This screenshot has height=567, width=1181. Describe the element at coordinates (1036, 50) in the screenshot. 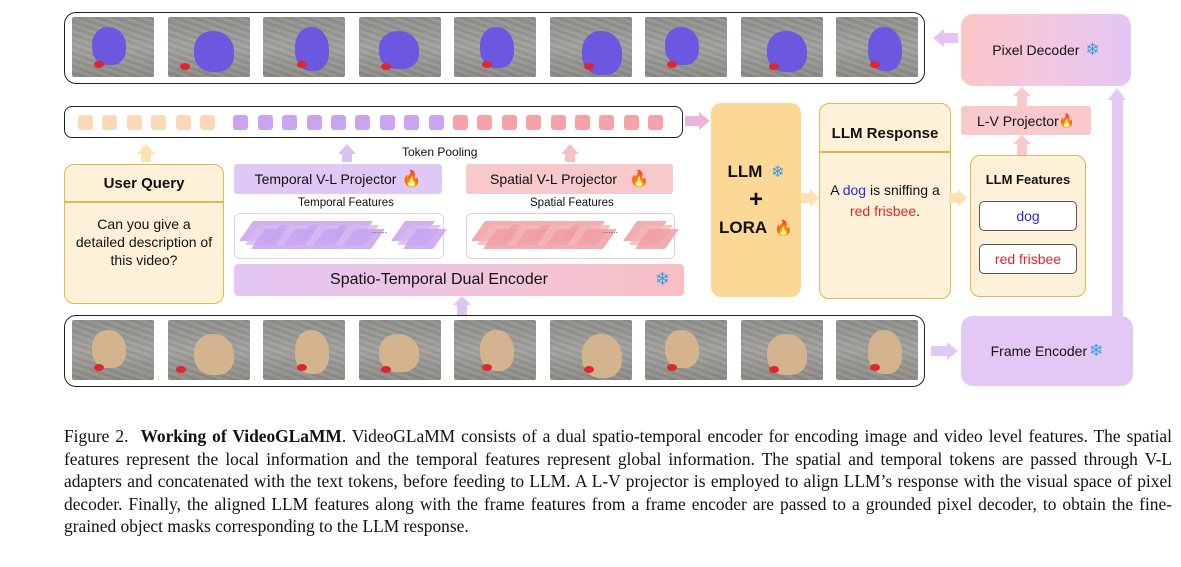

I see `pixel-decoder-label: Pixel Decoder` at that location.